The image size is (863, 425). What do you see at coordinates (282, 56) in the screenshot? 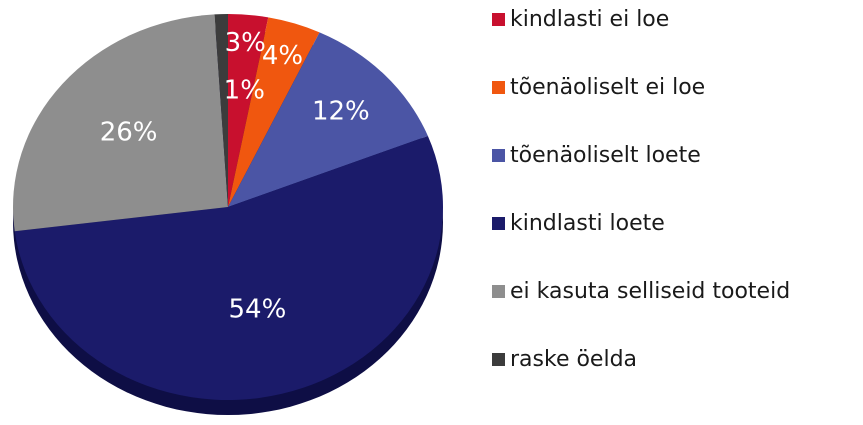
I see `slice-label: 4%` at bounding box center [282, 56].